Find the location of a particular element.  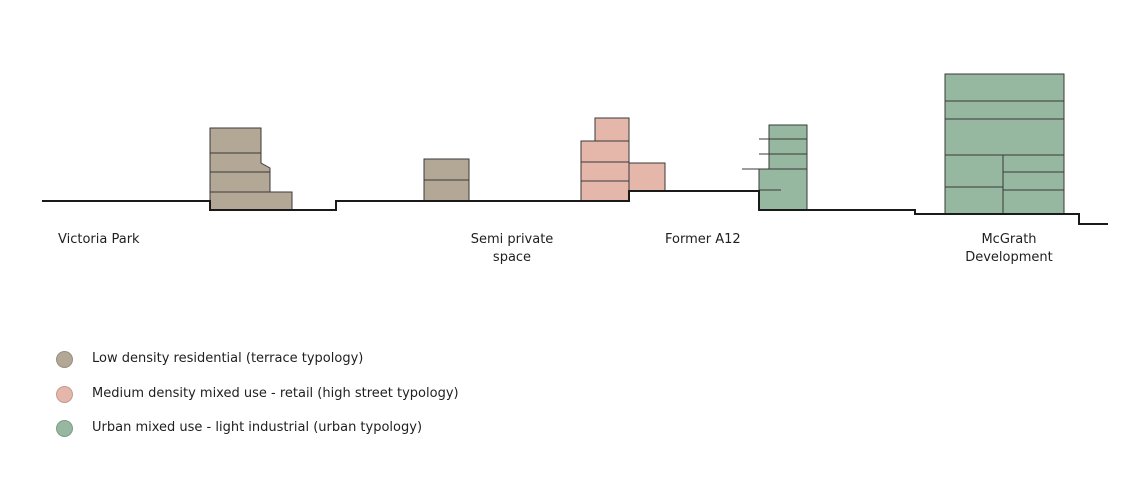

label-former-a12-text: Former A12 is located at coordinates (703, 239).